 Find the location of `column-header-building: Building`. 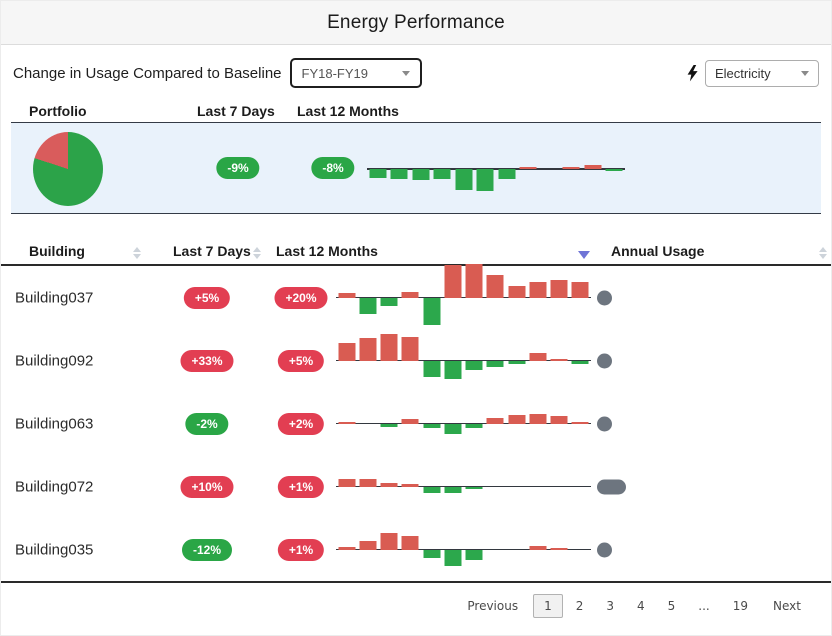

column-header-building: Building is located at coordinates (57, 251).